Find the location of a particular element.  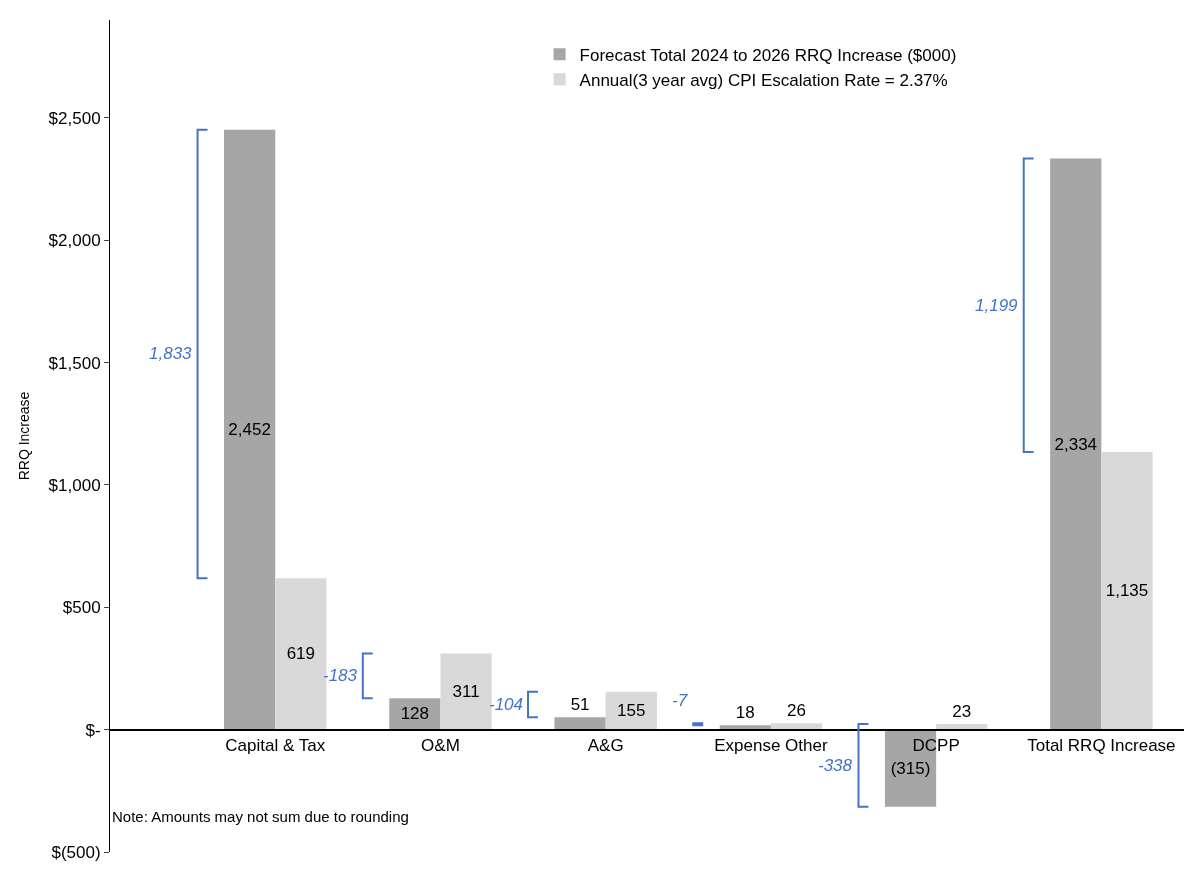

x-tick-label: Total RRQ Increase is located at coordinates (1101, 745).